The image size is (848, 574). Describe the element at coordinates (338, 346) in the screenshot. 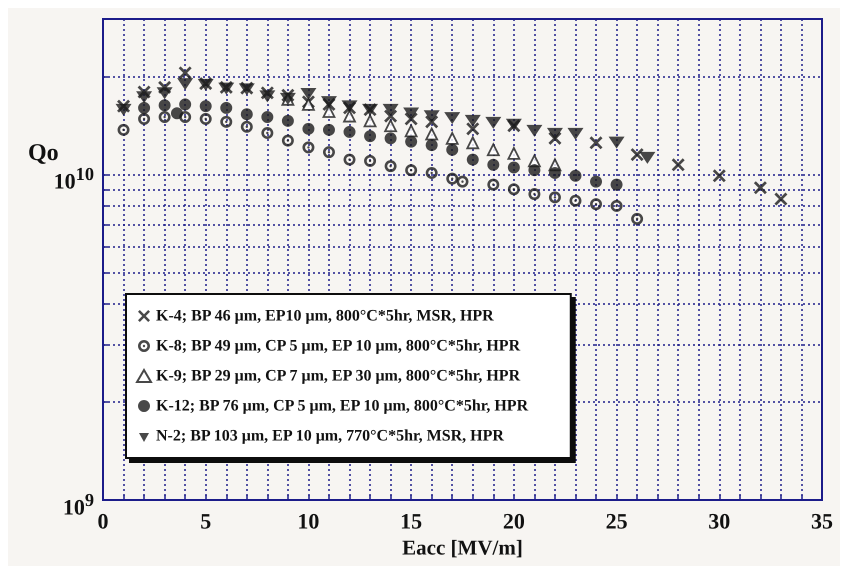

I see `legend-label: K-8; BP 49 μm, CP 5 μm, EP 10 μm, 800°C*5hr, HPR` at that location.